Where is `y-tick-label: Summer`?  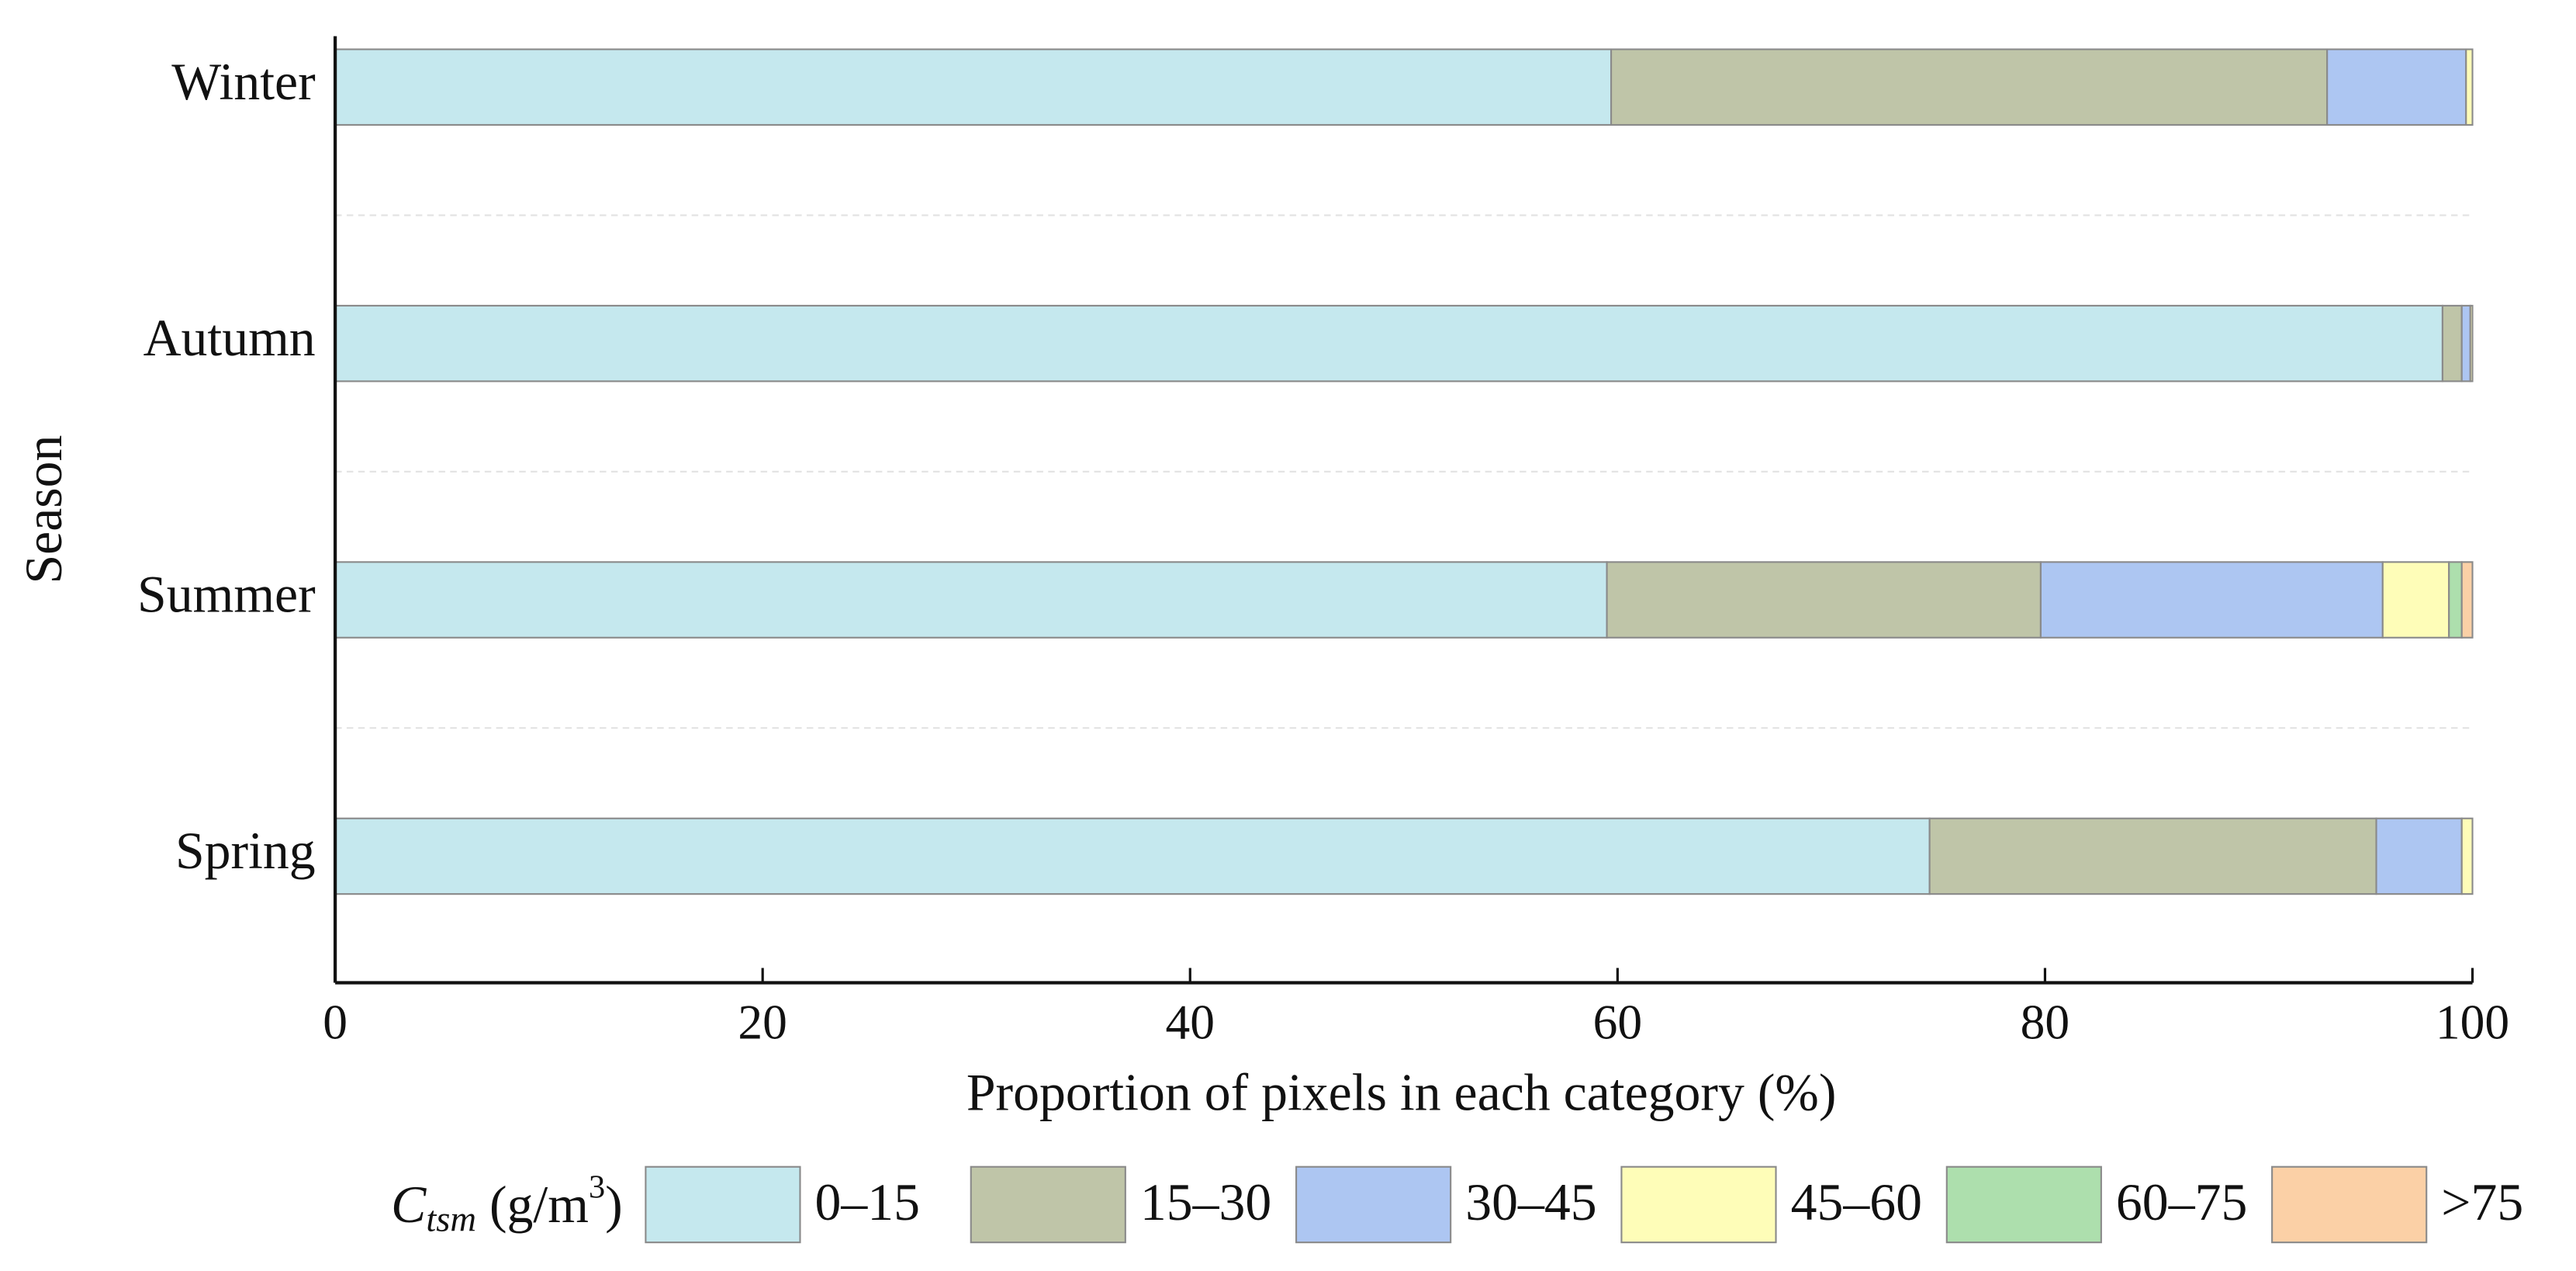 y-tick-label: Summer is located at coordinates (226, 595).